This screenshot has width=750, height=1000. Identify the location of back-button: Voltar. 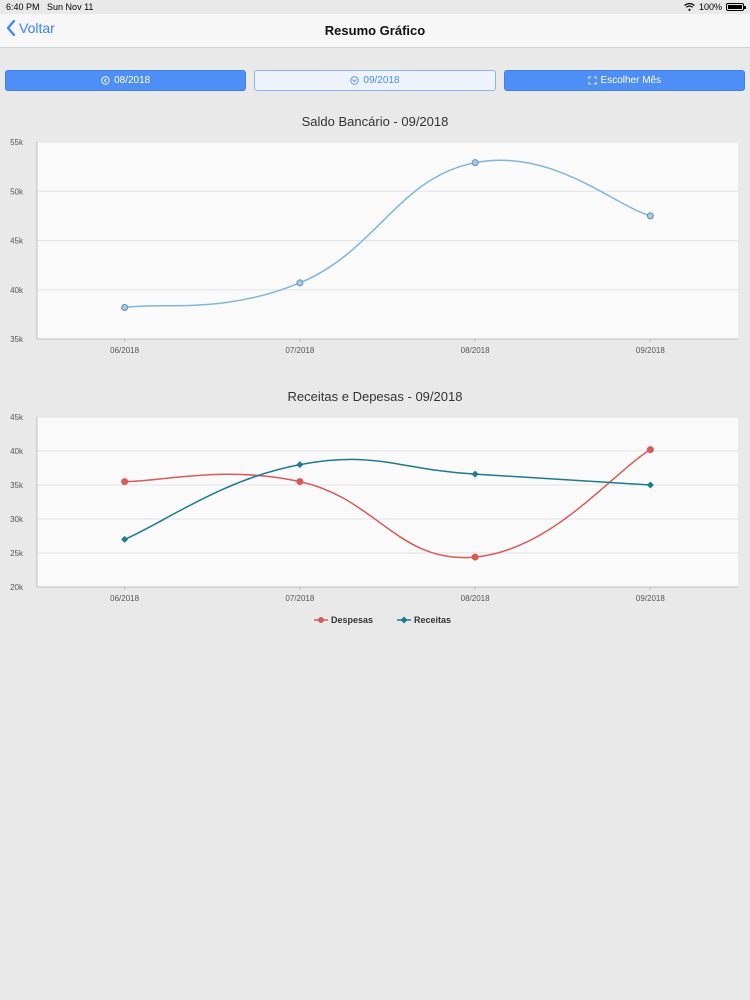
(30, 28).